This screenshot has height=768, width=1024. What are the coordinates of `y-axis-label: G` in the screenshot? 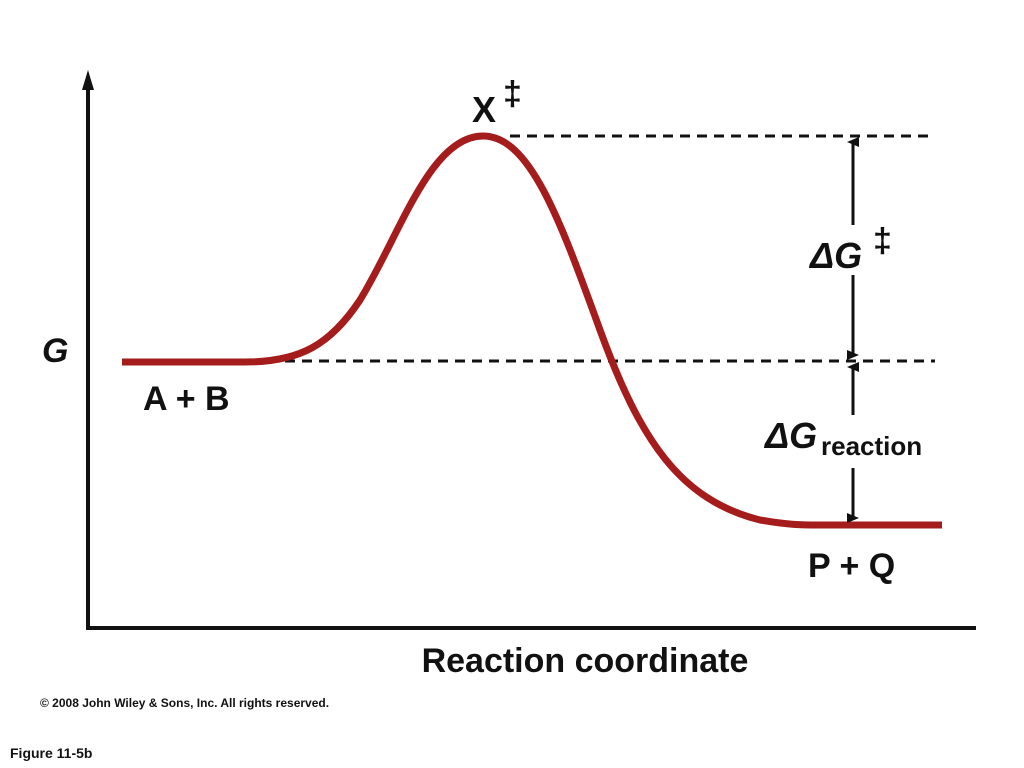 It's located at (55, 351).